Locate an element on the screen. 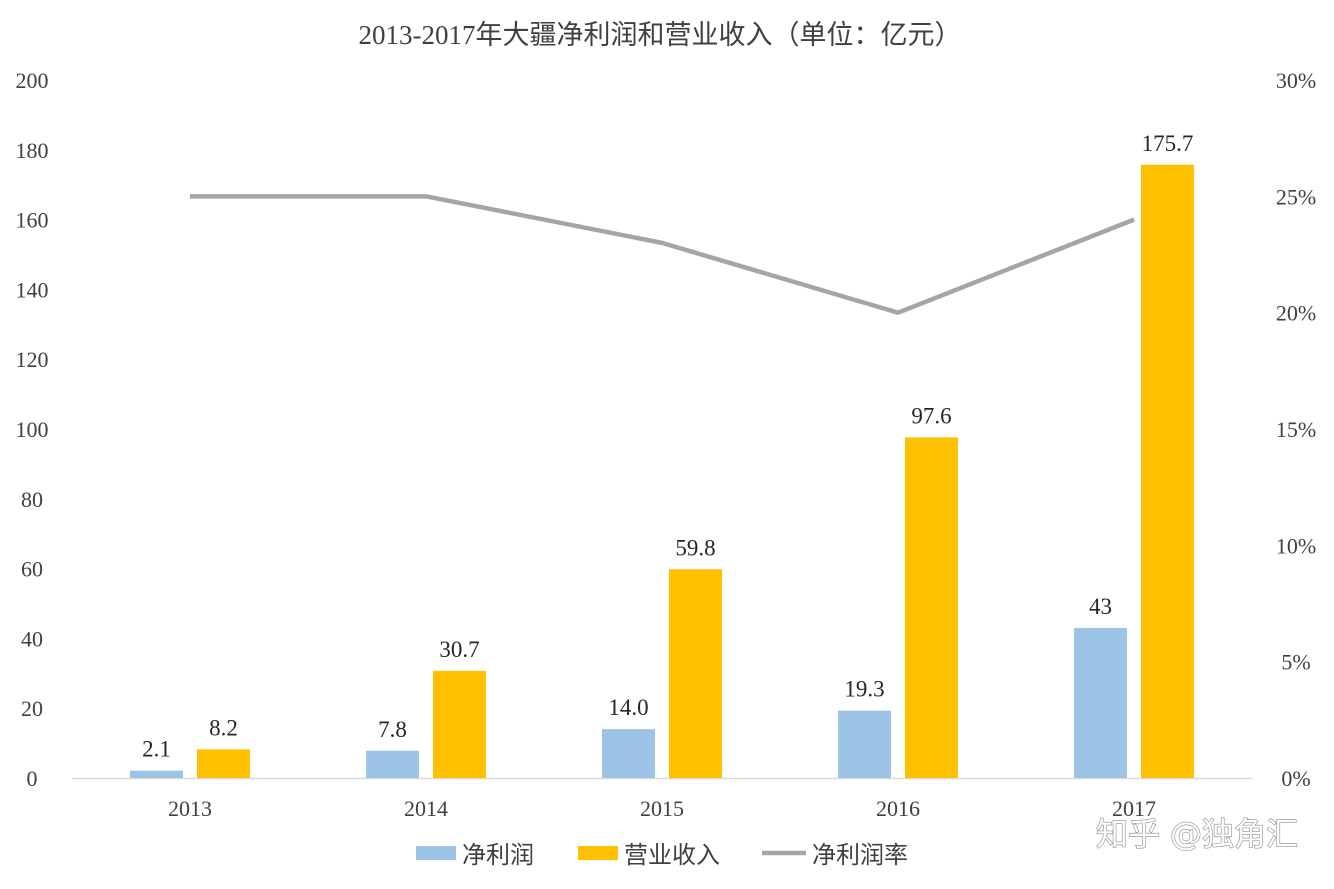 This screenshot has width=1334, height=889. y-left-tick-label: 140 is located at coordinates (32, 289).